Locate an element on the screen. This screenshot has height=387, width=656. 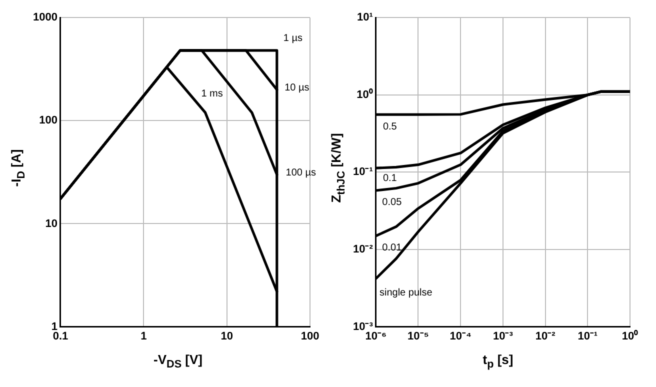
series-label: 100 µs is located at coordinates (301, 172).